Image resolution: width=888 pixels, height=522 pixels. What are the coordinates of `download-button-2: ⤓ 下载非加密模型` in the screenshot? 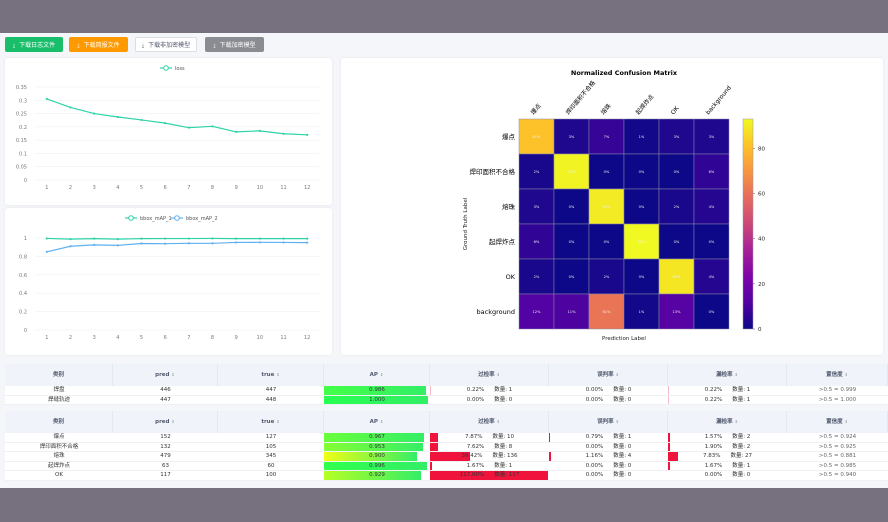 It's located at (166, 44).